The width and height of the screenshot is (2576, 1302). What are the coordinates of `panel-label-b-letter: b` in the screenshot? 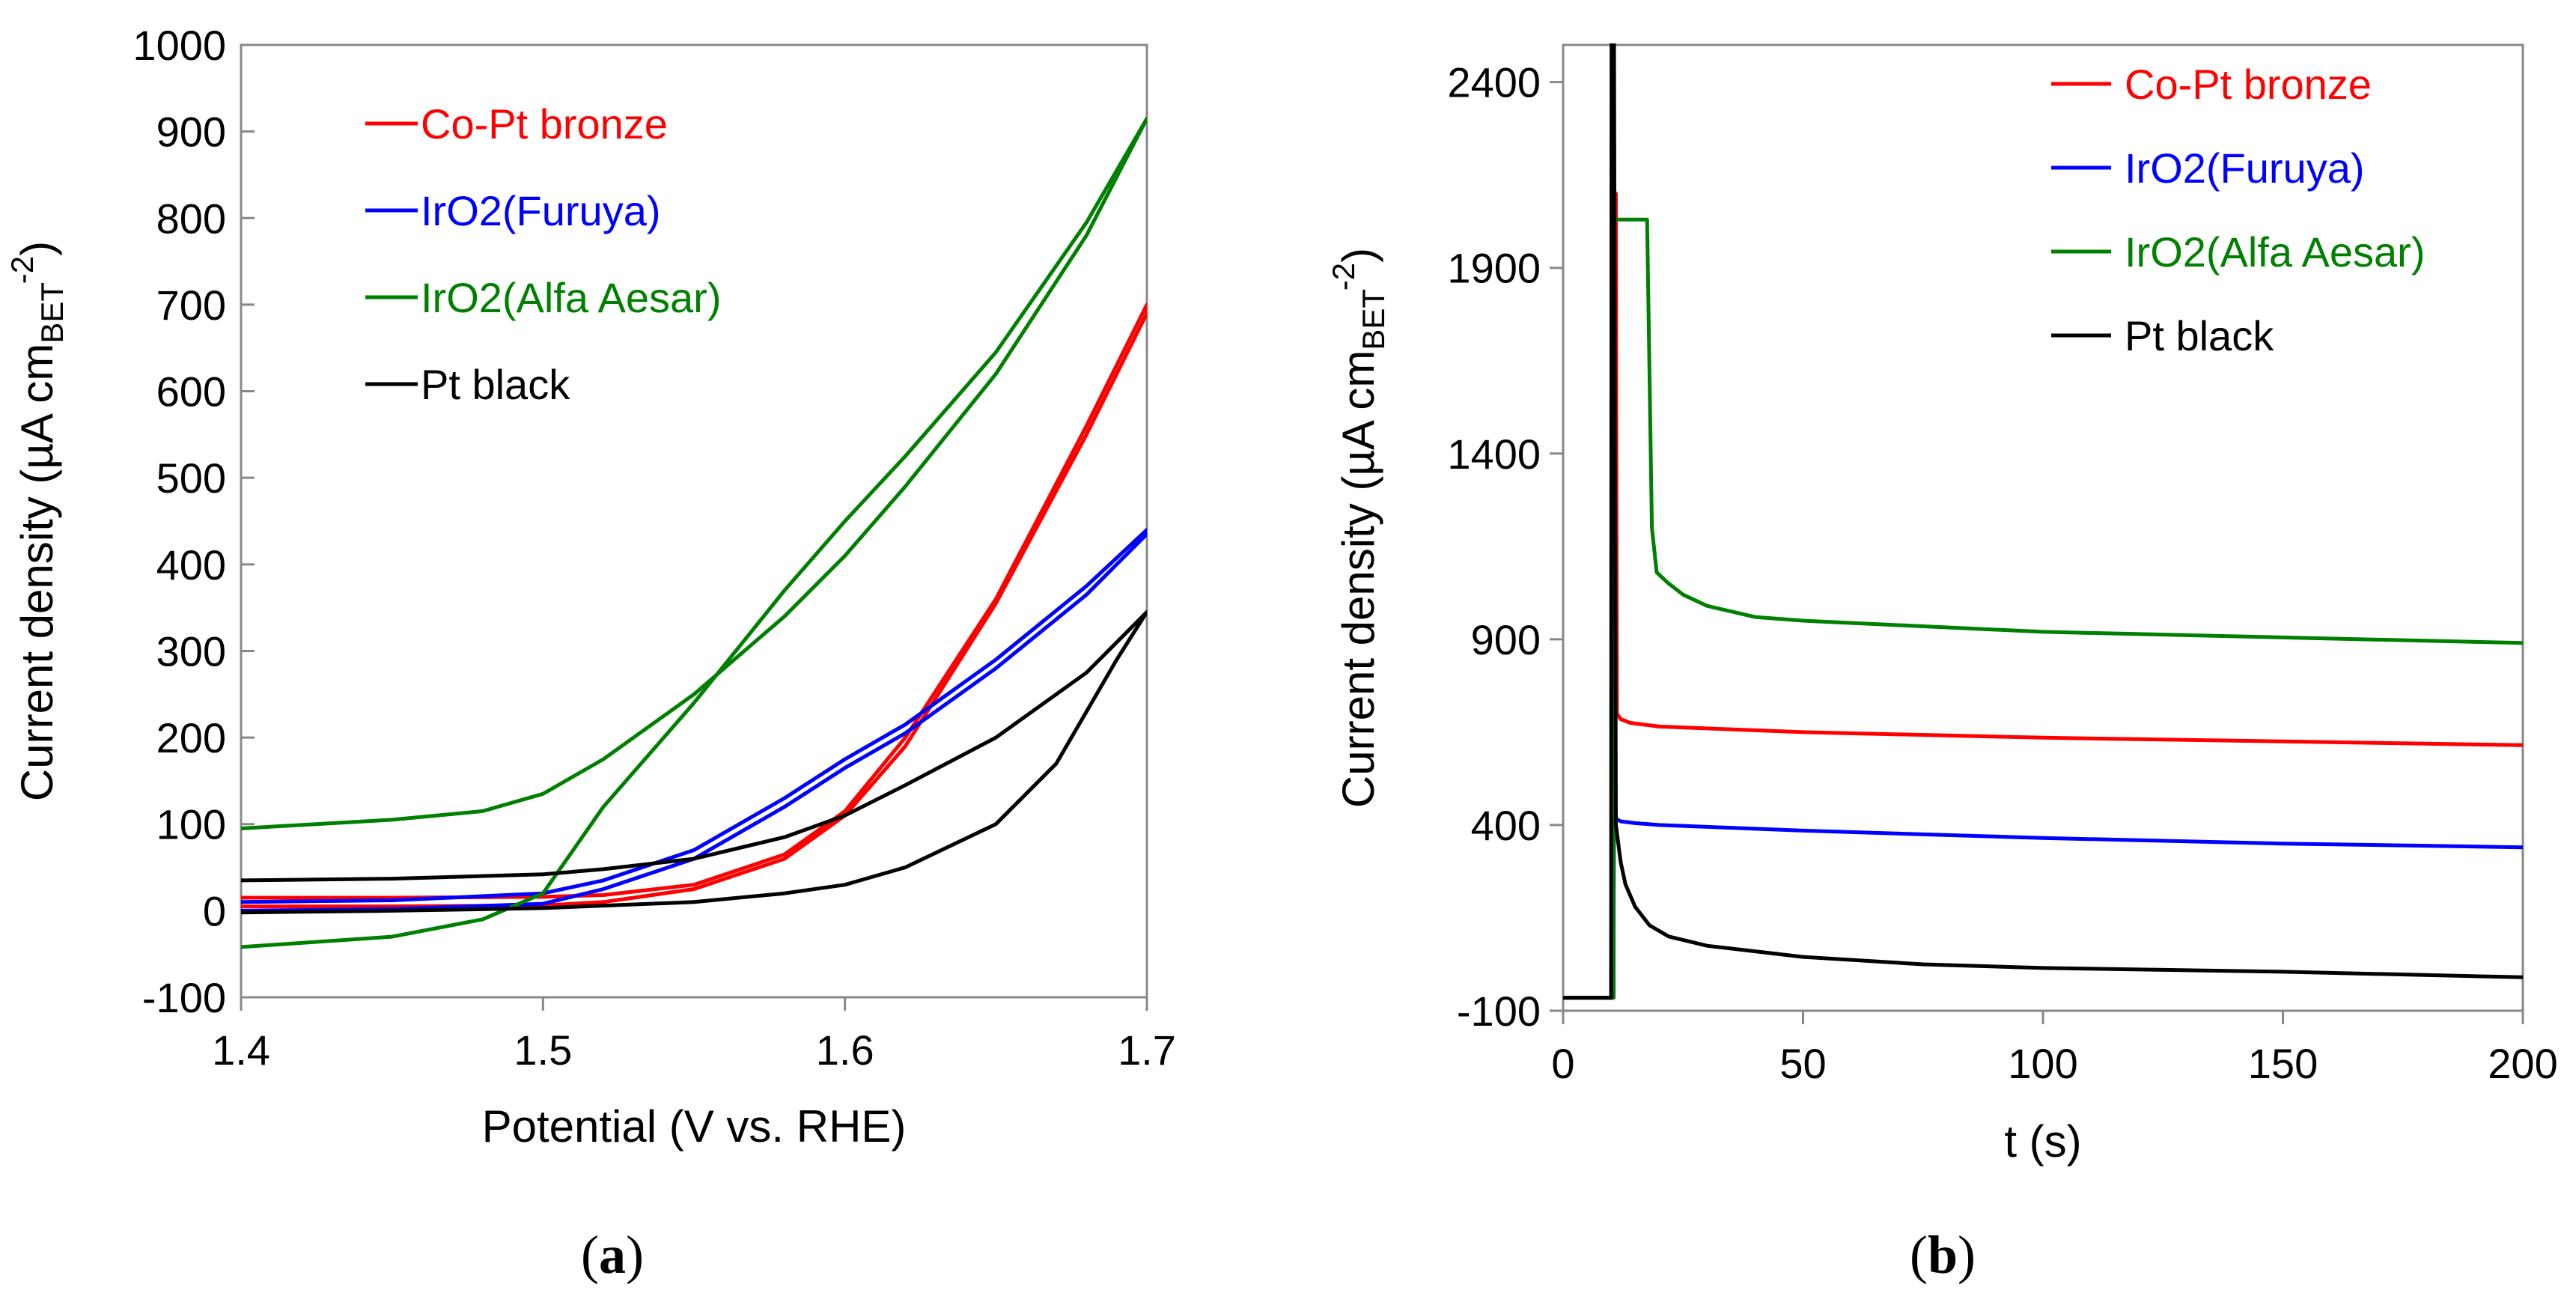 It's located at (1943, 1255).